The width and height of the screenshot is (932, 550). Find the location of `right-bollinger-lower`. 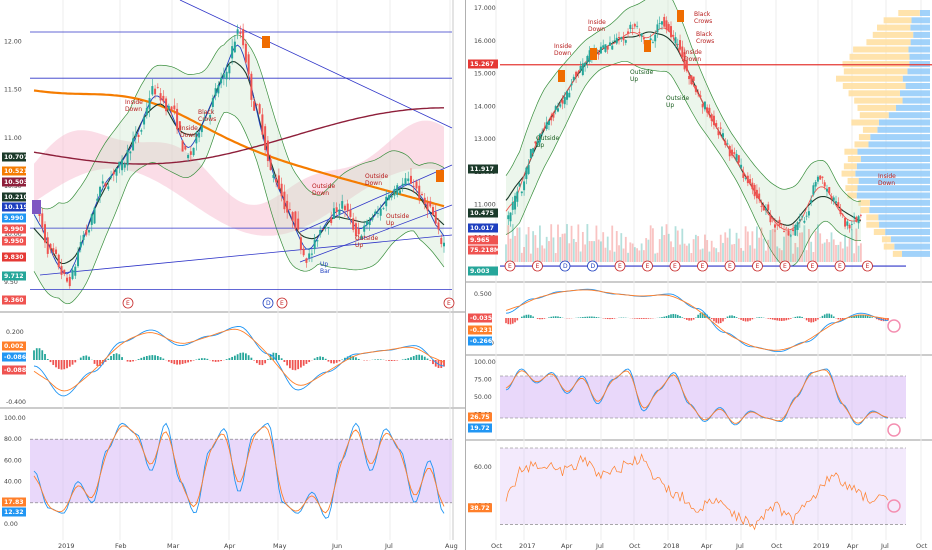

right-bollinger-lower is located at coordinates (683, 163).